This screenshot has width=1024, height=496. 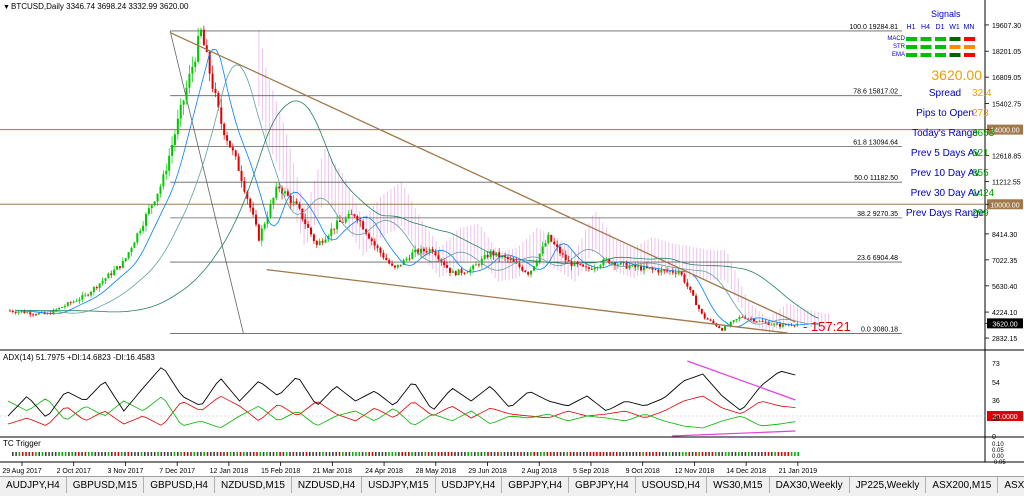 What do you see at coordinates (399, 485) in the screenshot?
I see `tab-usdjpy-m15: USDJPY,M15` at bounding box center [399, 485].